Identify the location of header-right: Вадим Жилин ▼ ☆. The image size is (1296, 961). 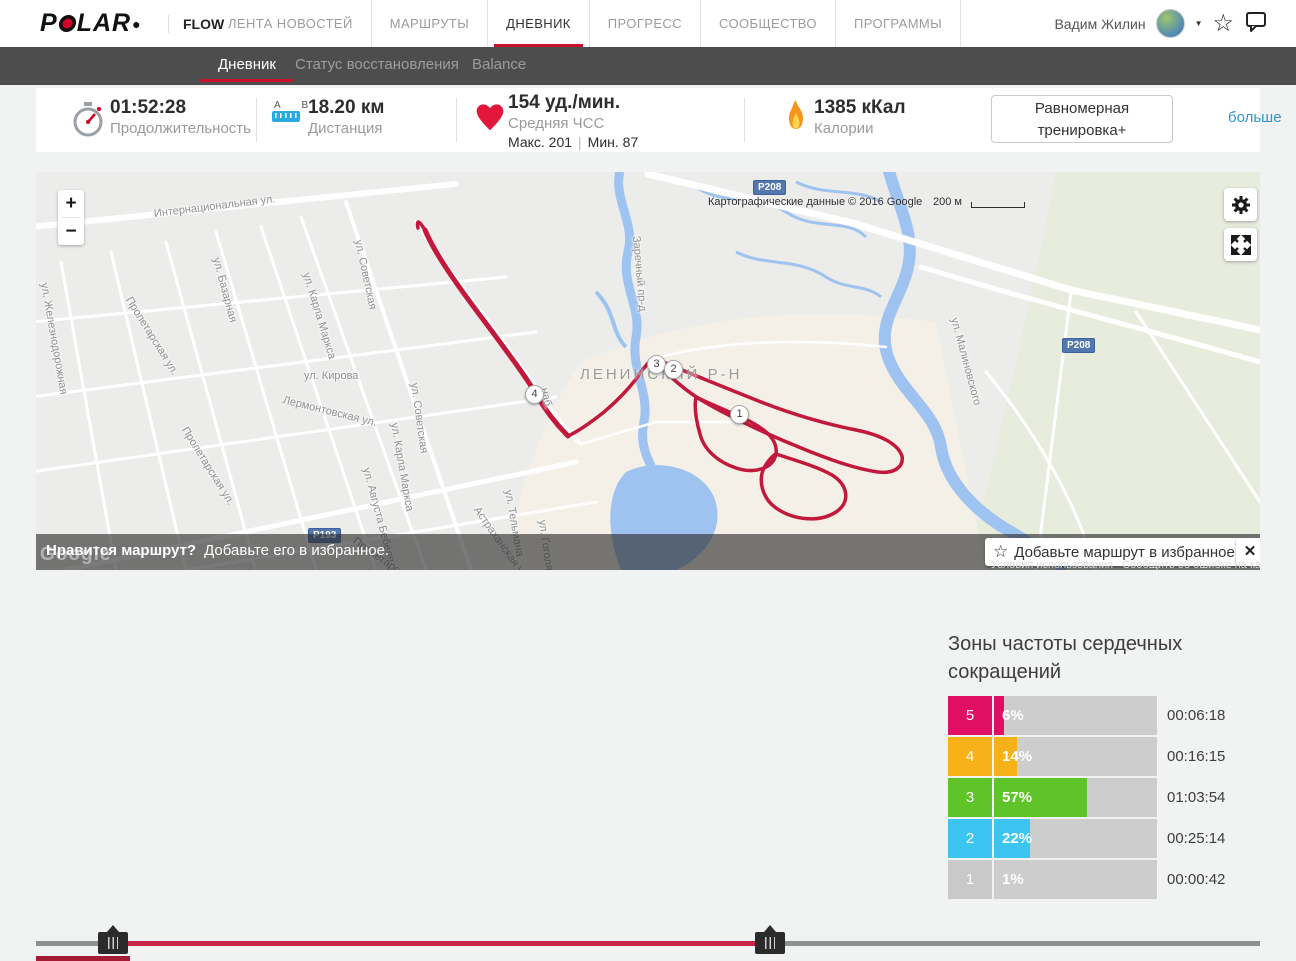
(1161, 23).